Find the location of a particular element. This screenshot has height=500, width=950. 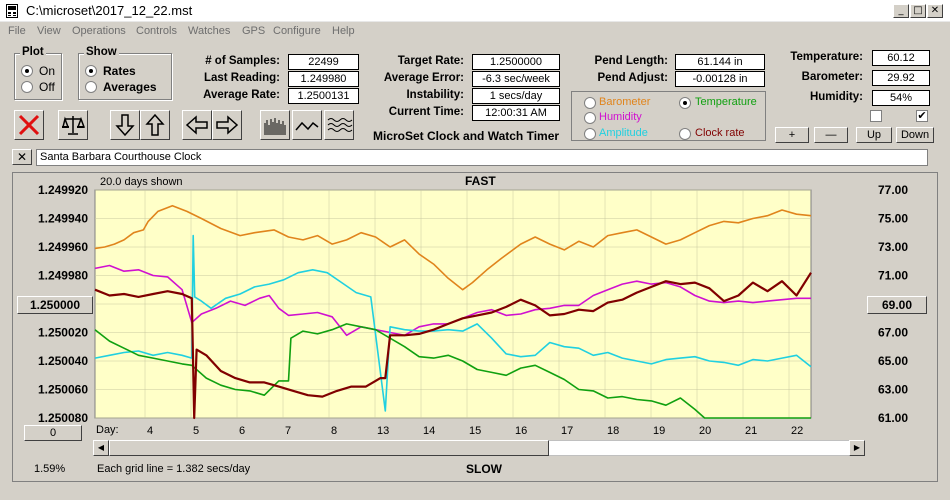

x-tick-label: 21 is located at coordinates (751, 431).